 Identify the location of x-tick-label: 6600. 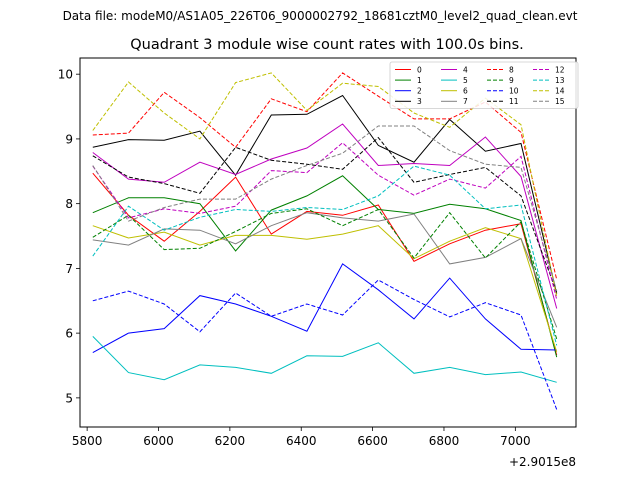
(372, 441).